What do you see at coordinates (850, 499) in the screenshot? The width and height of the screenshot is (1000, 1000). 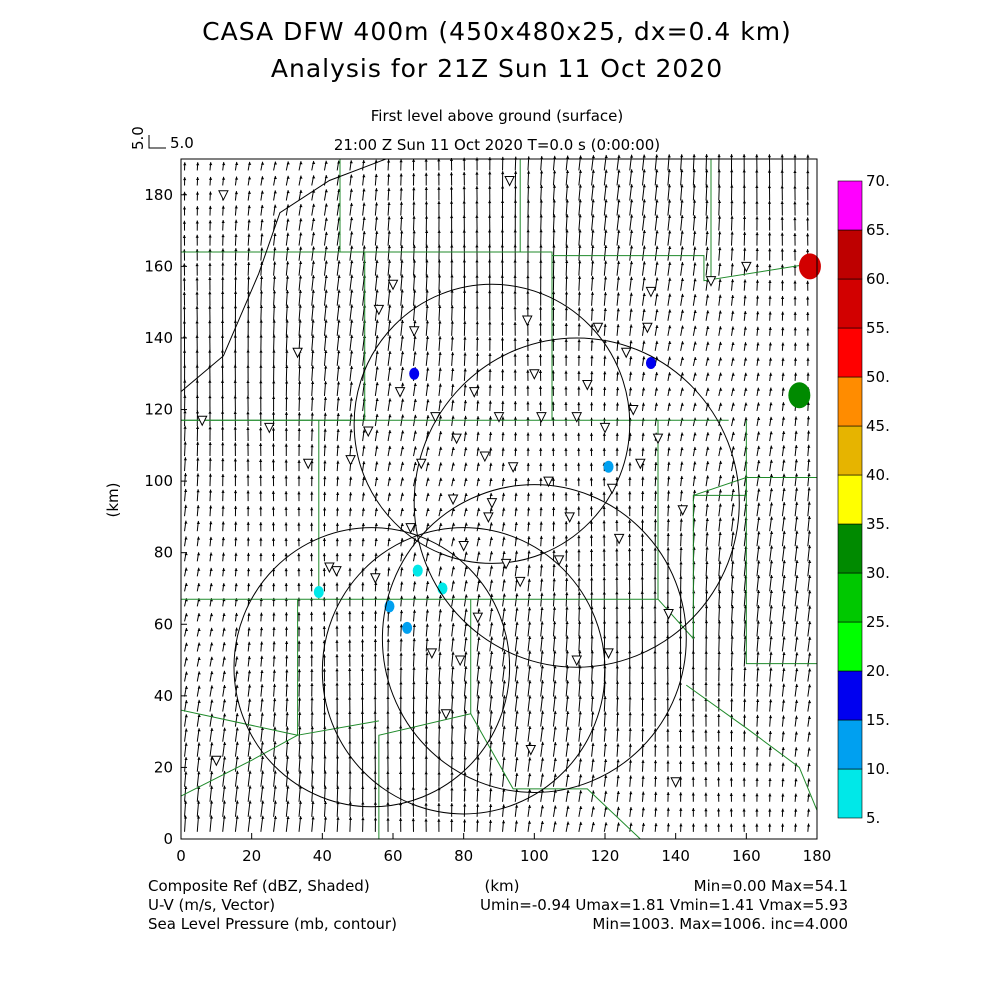 I see `colorbar-segment` at bounding box center [850, 499].